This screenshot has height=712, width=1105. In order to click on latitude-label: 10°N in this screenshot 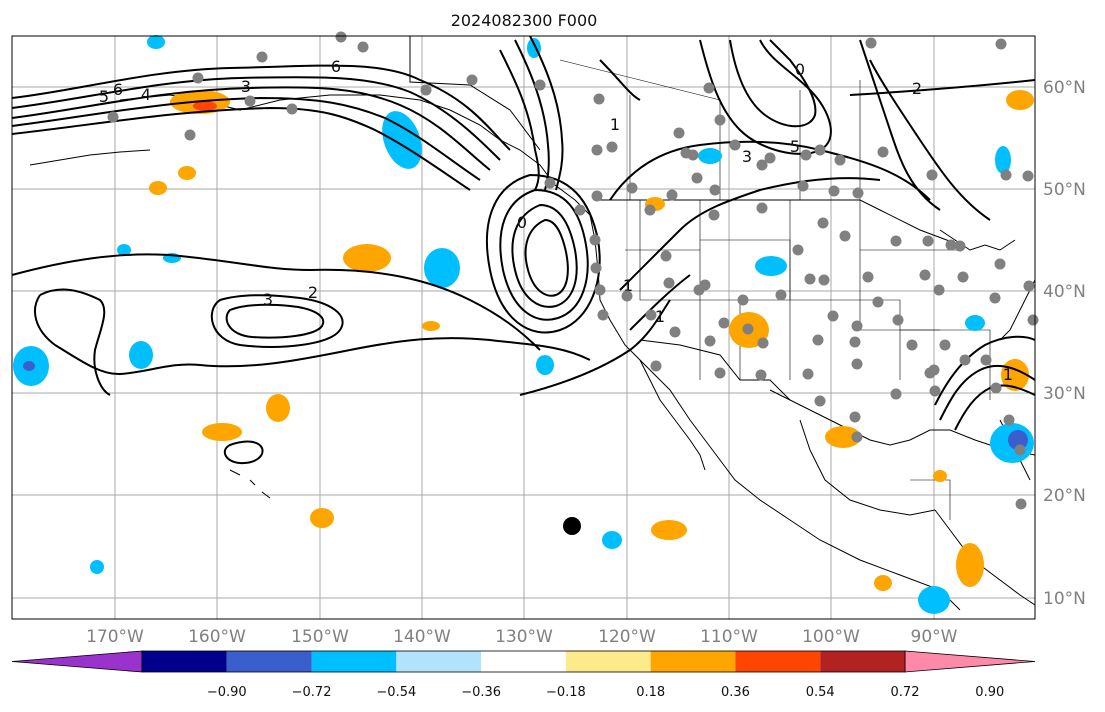, I will do `click(1064, 599)`.